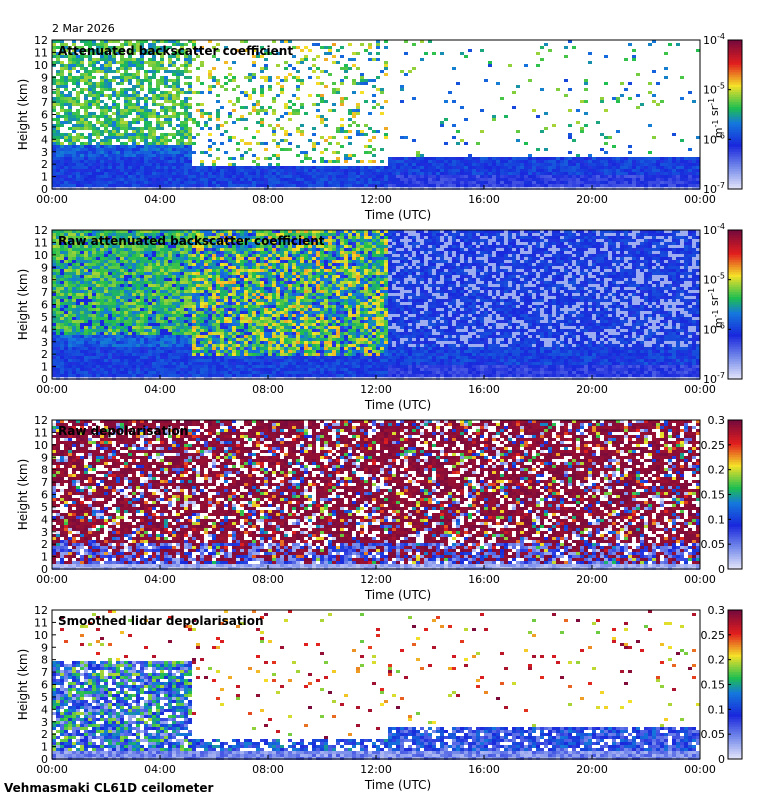  Describe the element at coordinates (723, 114) in the screenshot. I see `colorbar: 10-410-510-610-7m-1 sr-1` at that location.